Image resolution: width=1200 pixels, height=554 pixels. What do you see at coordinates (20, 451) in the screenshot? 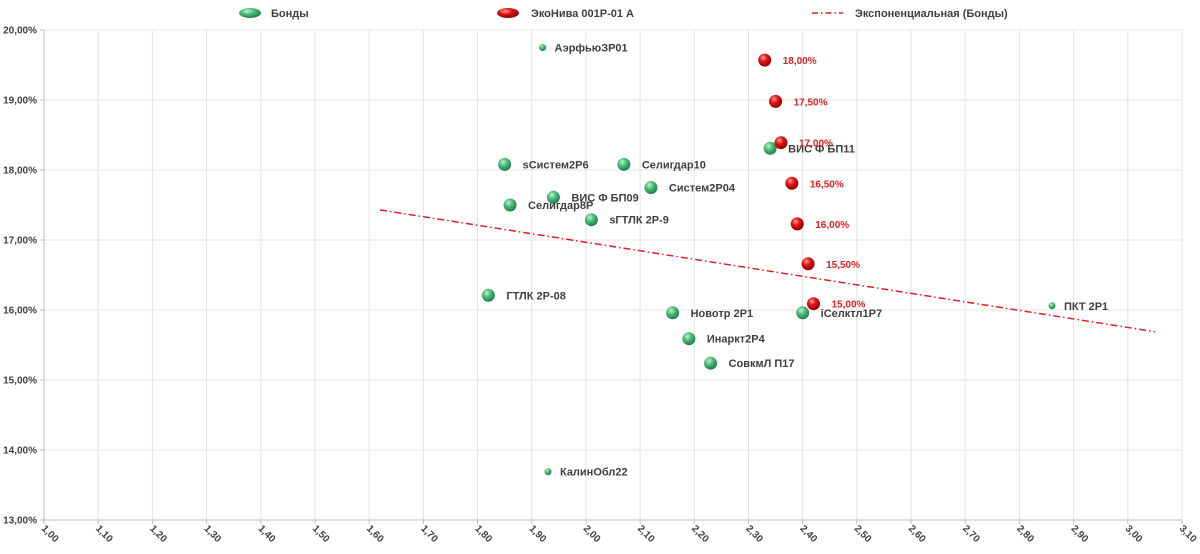
I see `y-tick-label: 14,00%` at bounding box center [20, 451].